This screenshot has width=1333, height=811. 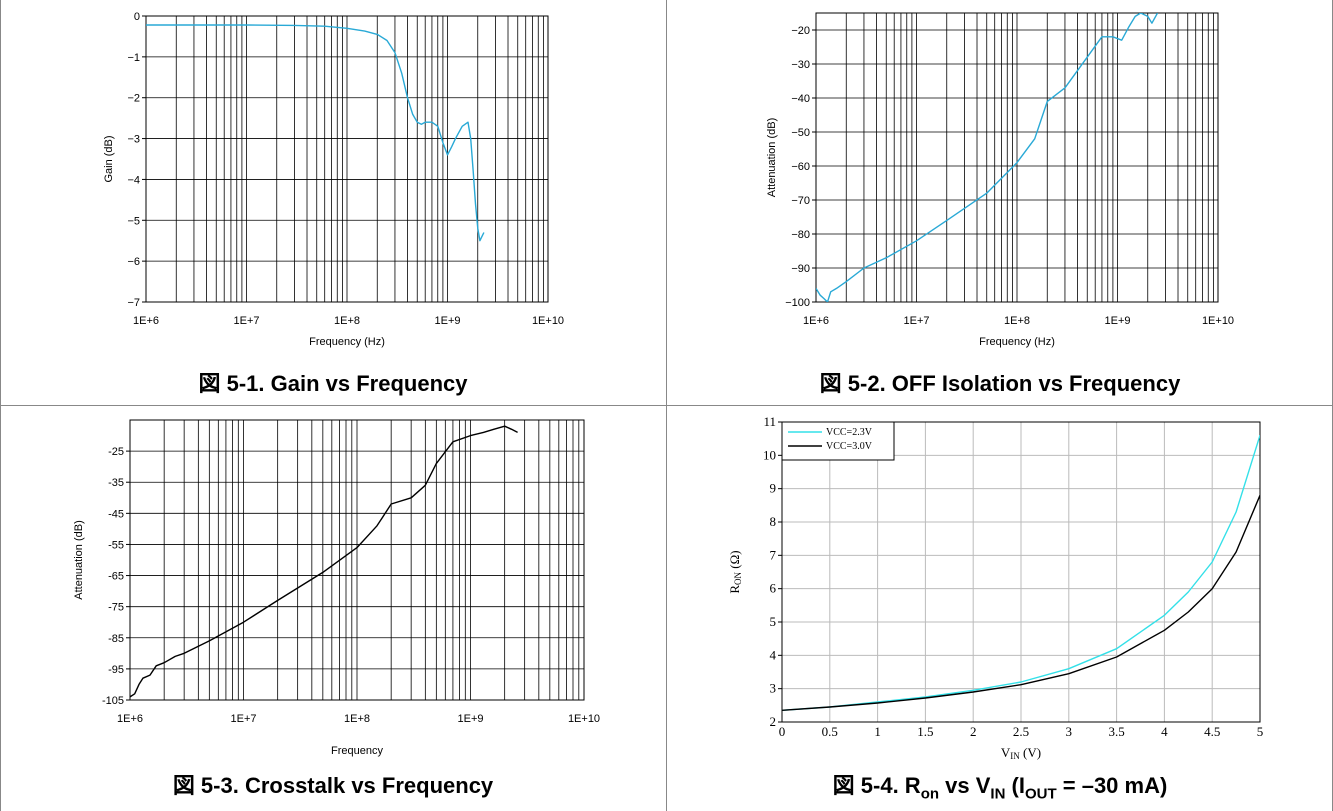 I want to click on caption-text: 図 5-2. OFF Isolation vs Frequency, so click(x=1000, y=383).